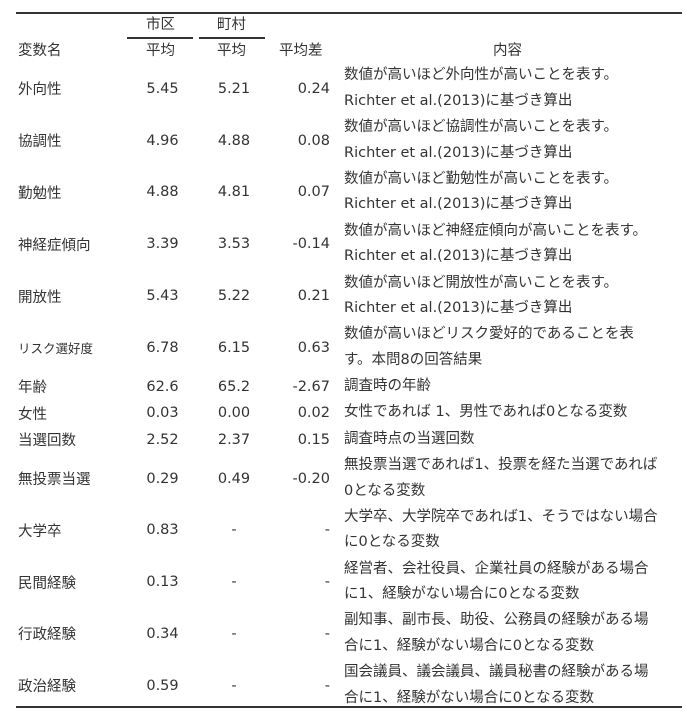  What do you see at coordinates (313, 88) in the screenshot?
I see `mean-diff: 0.24` at bounding box center [313, 88].